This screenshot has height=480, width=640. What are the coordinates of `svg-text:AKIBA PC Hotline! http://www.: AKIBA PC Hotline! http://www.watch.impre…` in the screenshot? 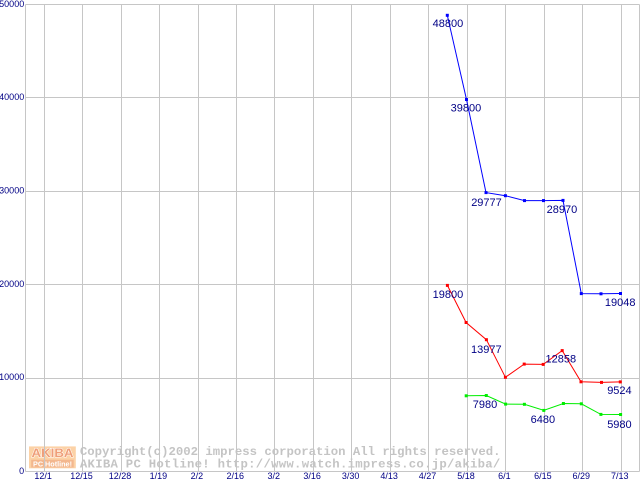 It's located at (290, 464).